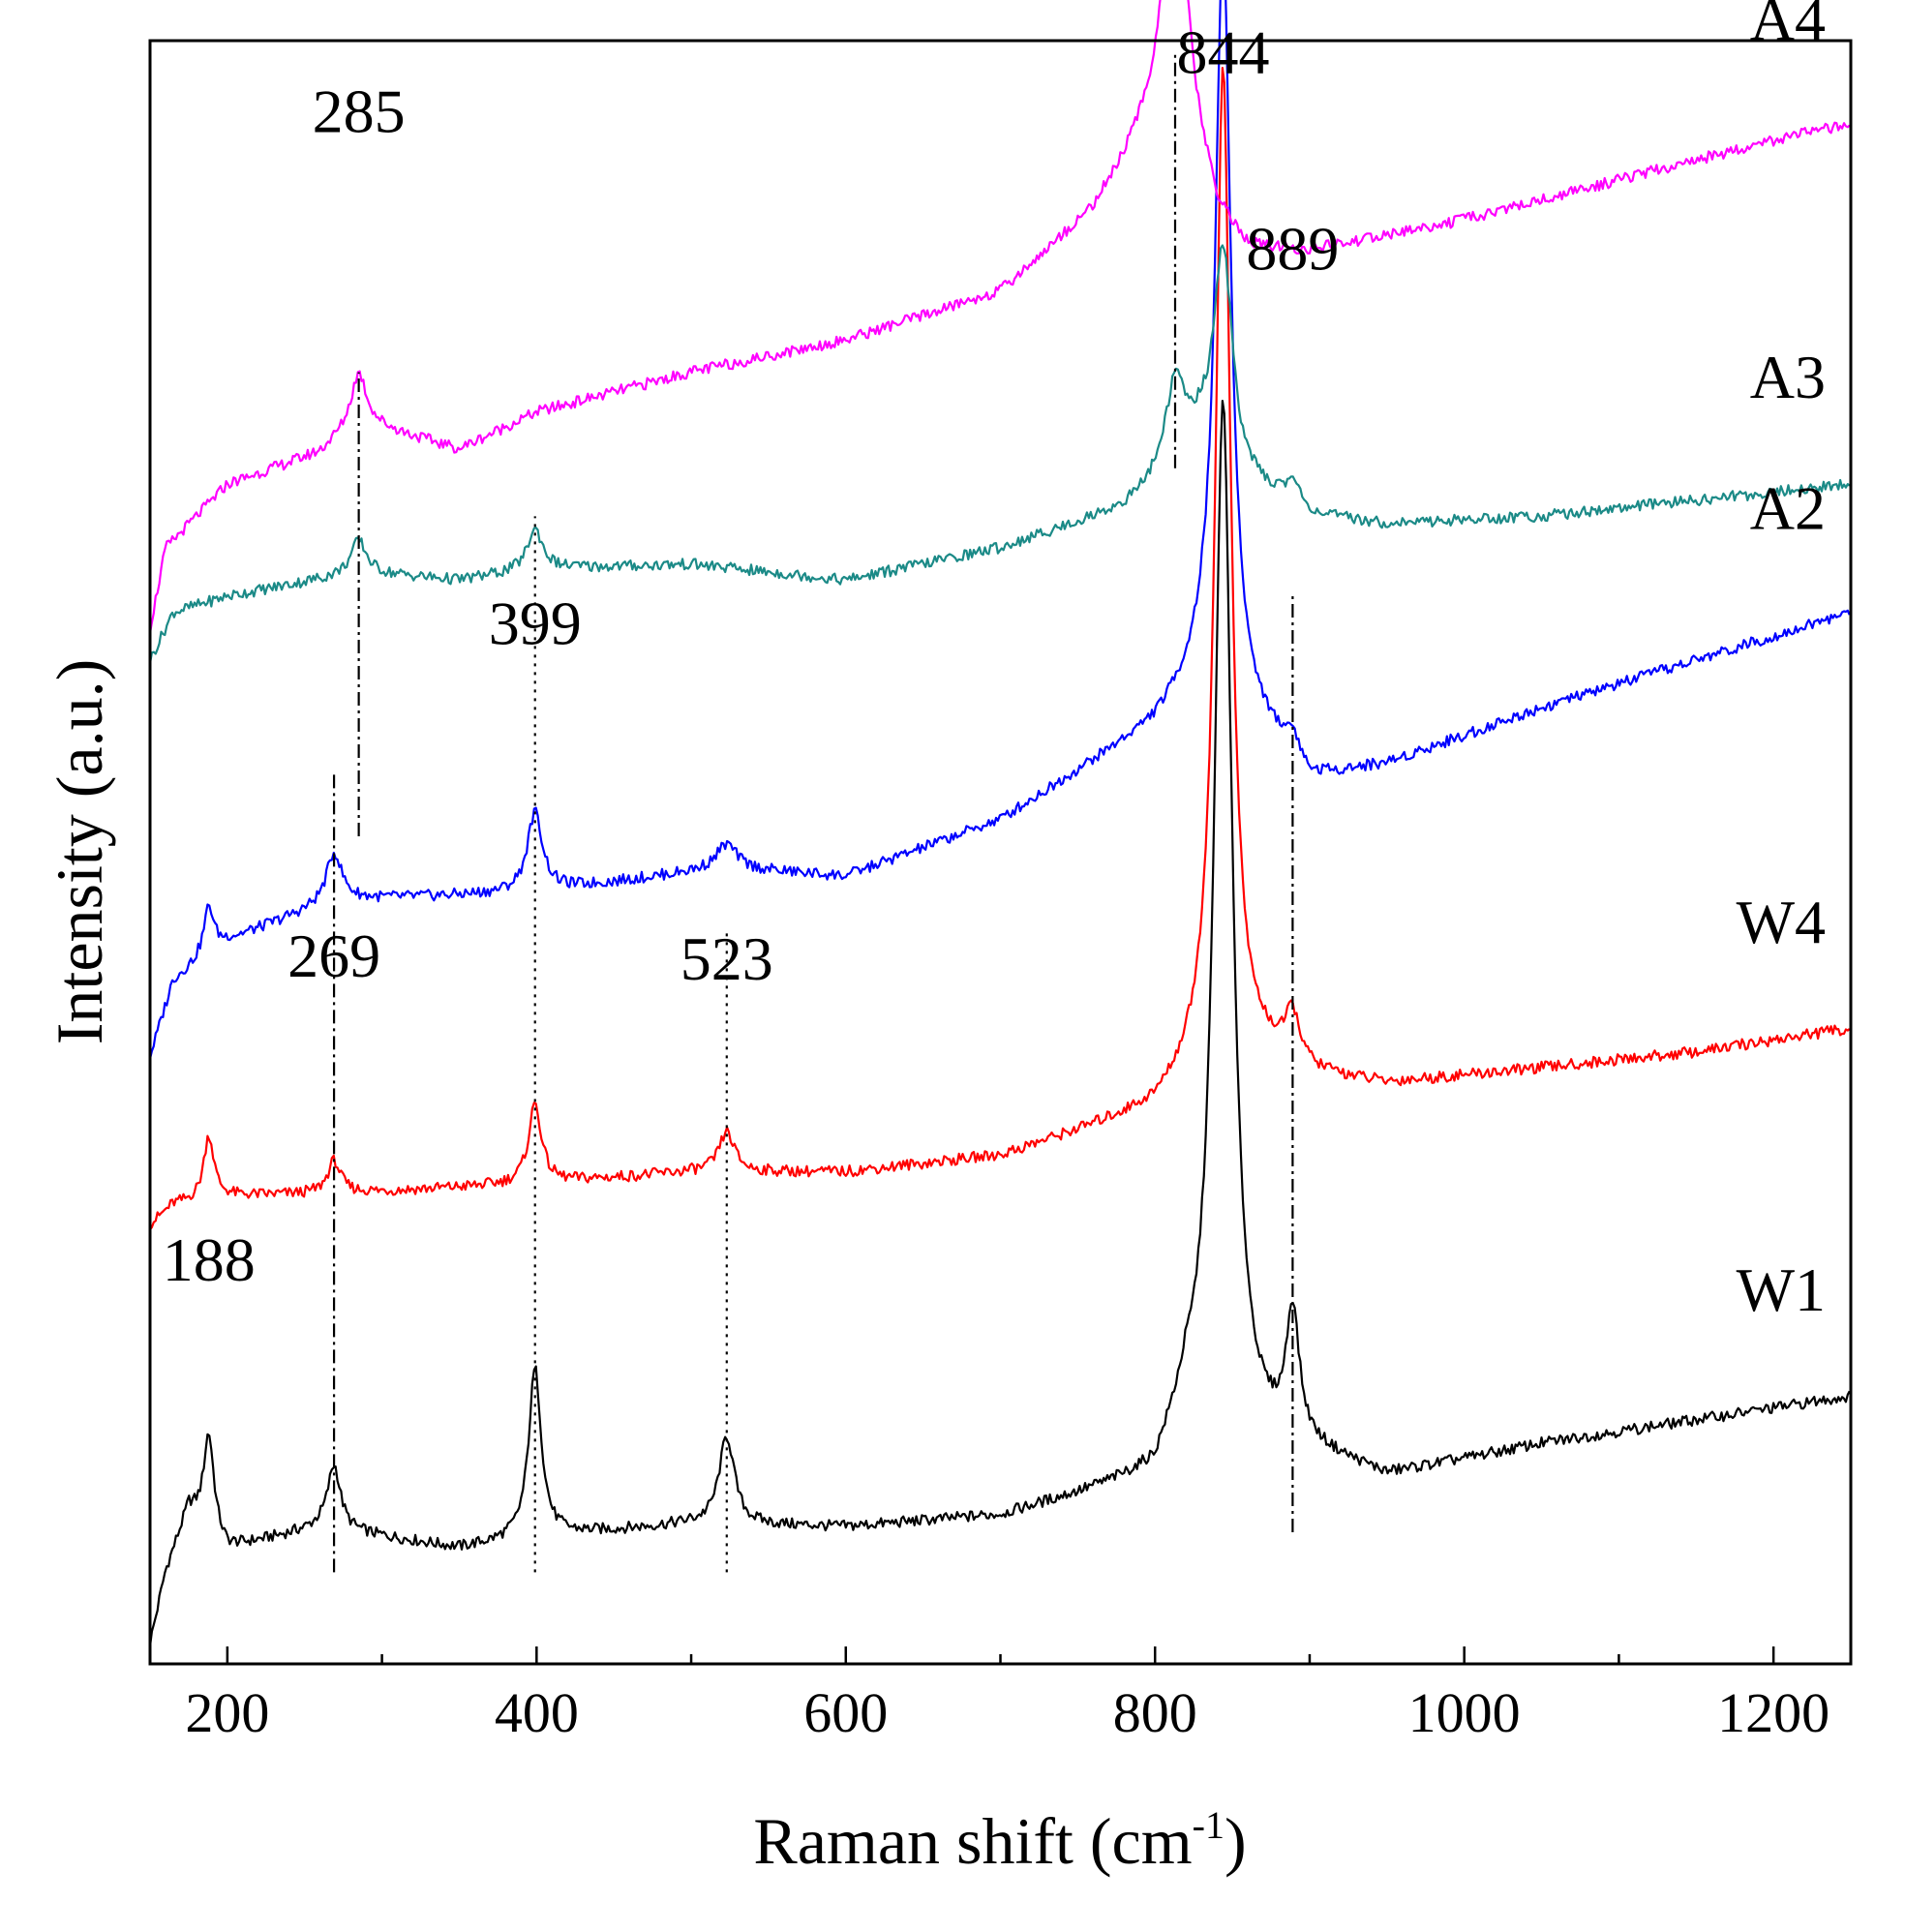  I want to click on x-axis-title: Raman shift (cm-1), so click(999, 1840).